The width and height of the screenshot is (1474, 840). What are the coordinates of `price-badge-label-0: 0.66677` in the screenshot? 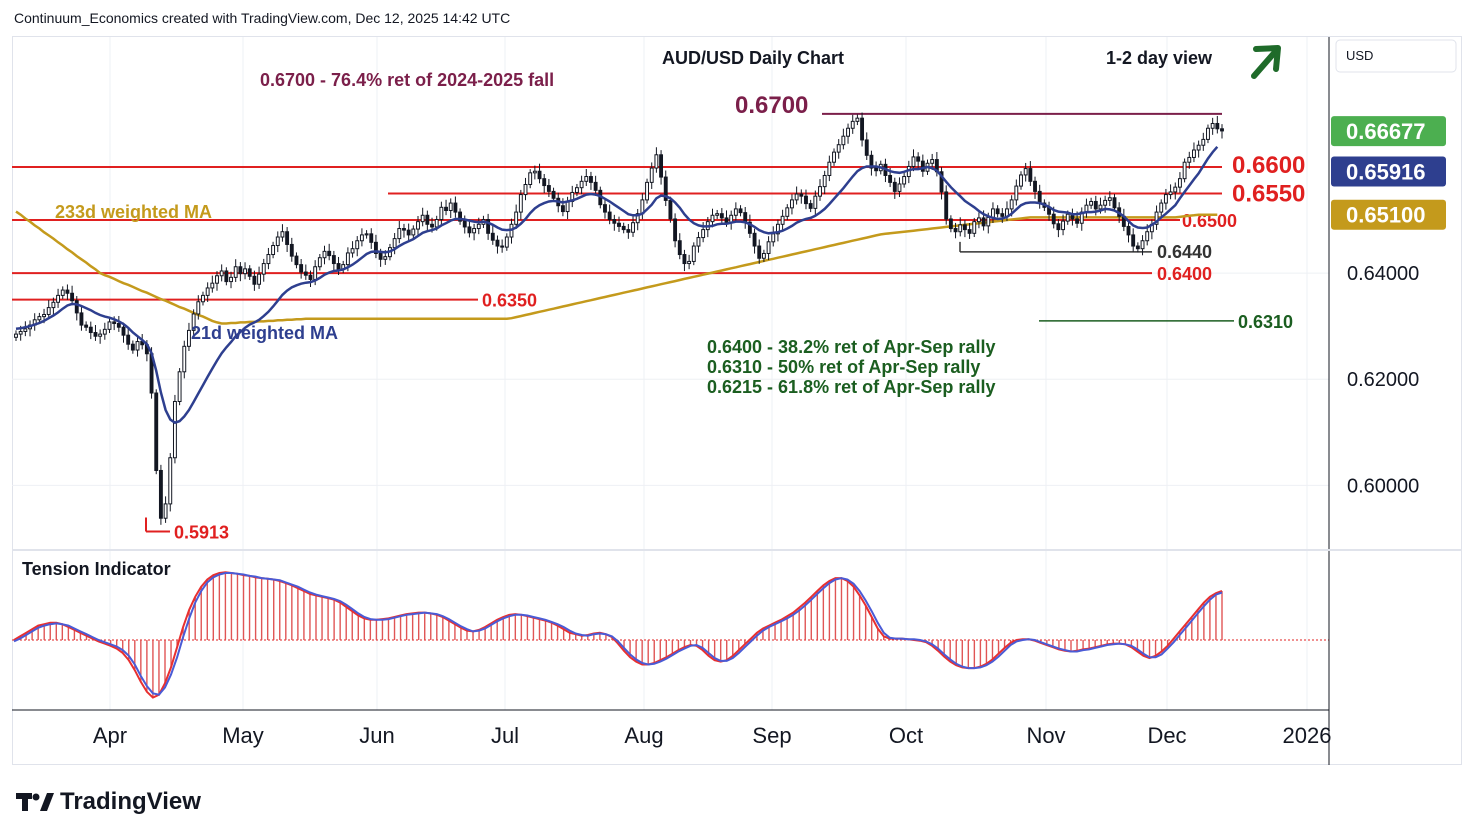 It's located at (1386, 131).